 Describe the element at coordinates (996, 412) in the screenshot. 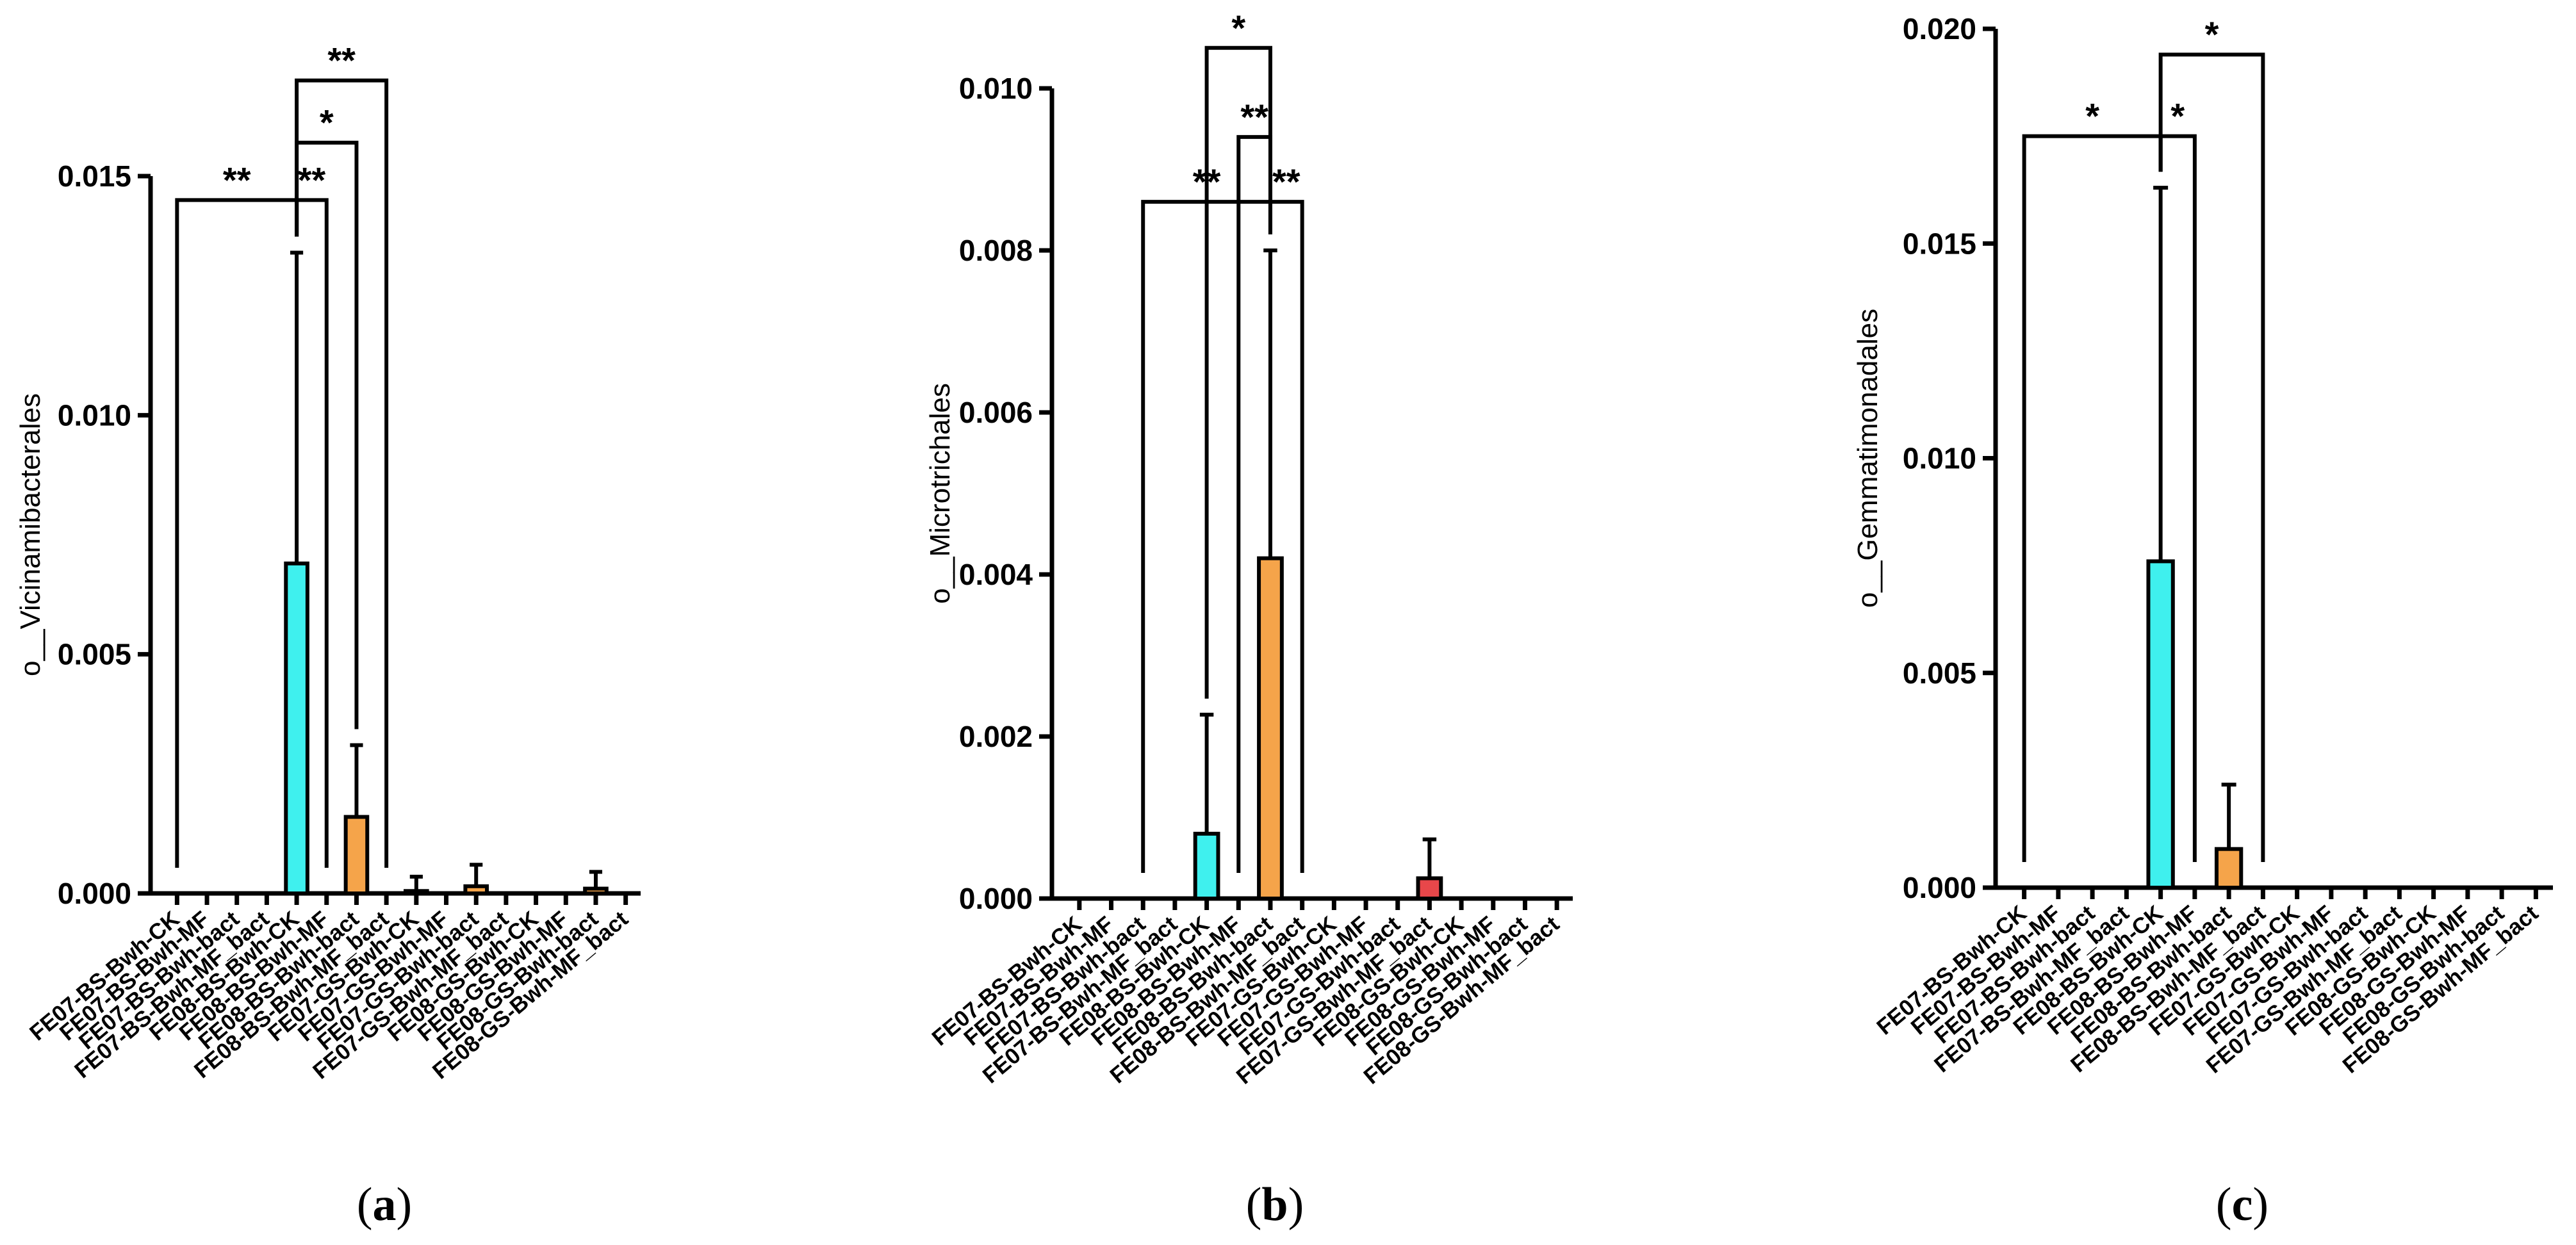

I see `y-tick-label: 0.006` at that location.